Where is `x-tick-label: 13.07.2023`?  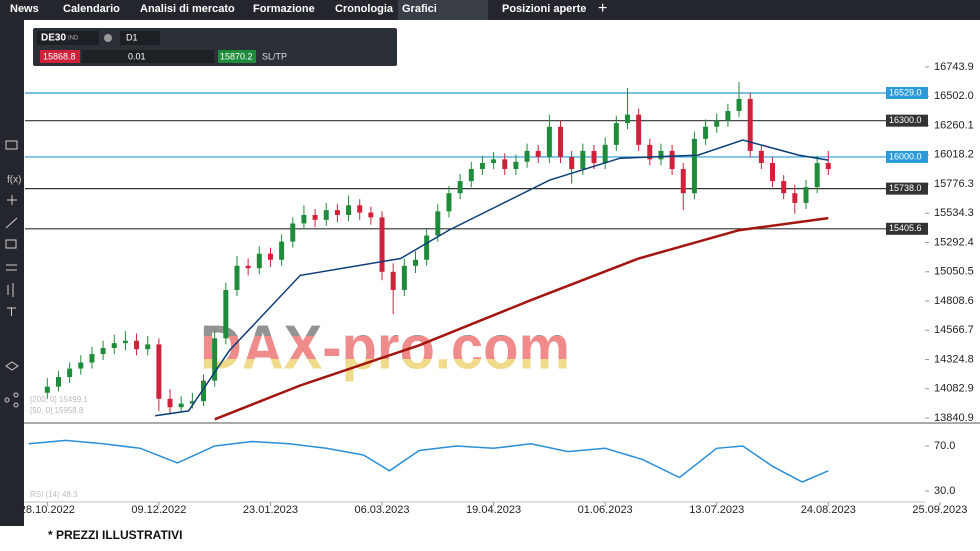
x-tick-label: 13.07.2023 is located at coordinates (716, 510).